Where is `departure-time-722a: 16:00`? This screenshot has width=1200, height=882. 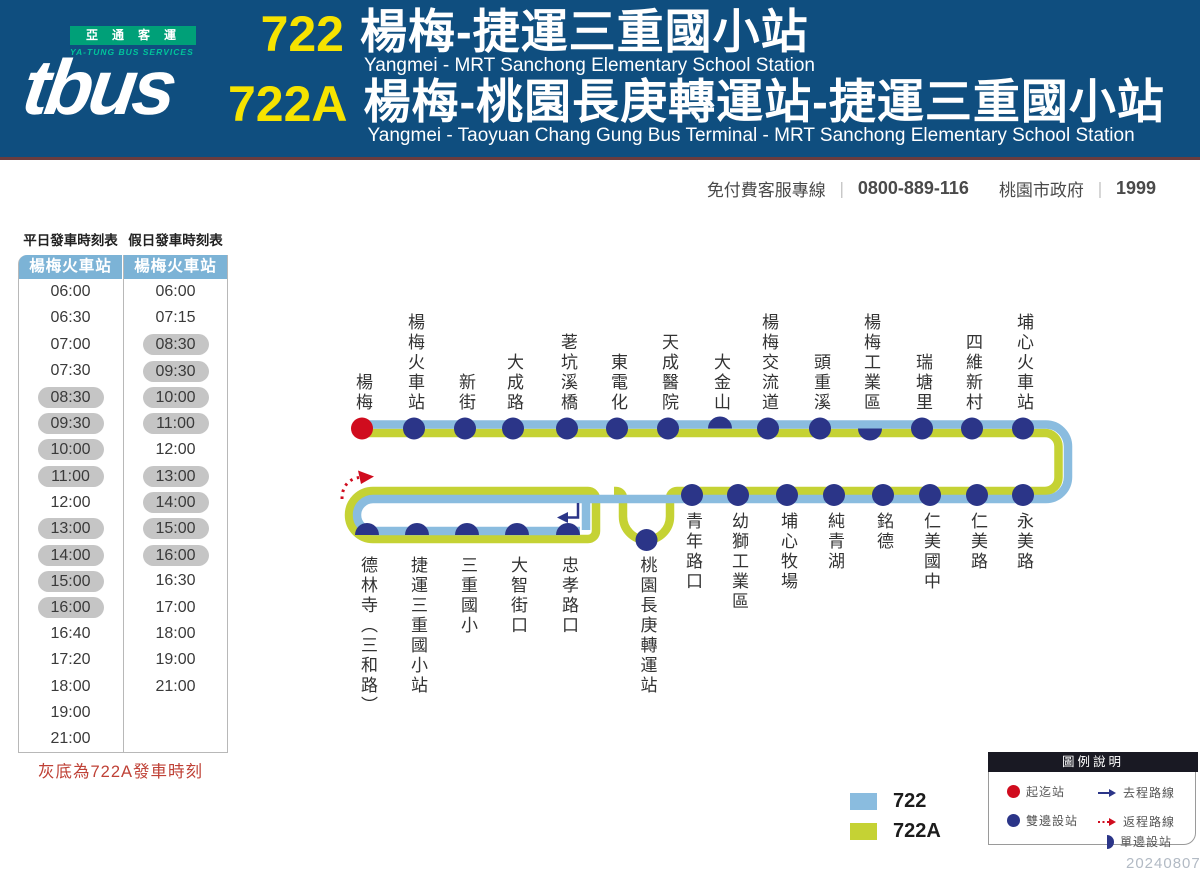 departure-time-722a: 16:00 is located at coordinates (175, 555).